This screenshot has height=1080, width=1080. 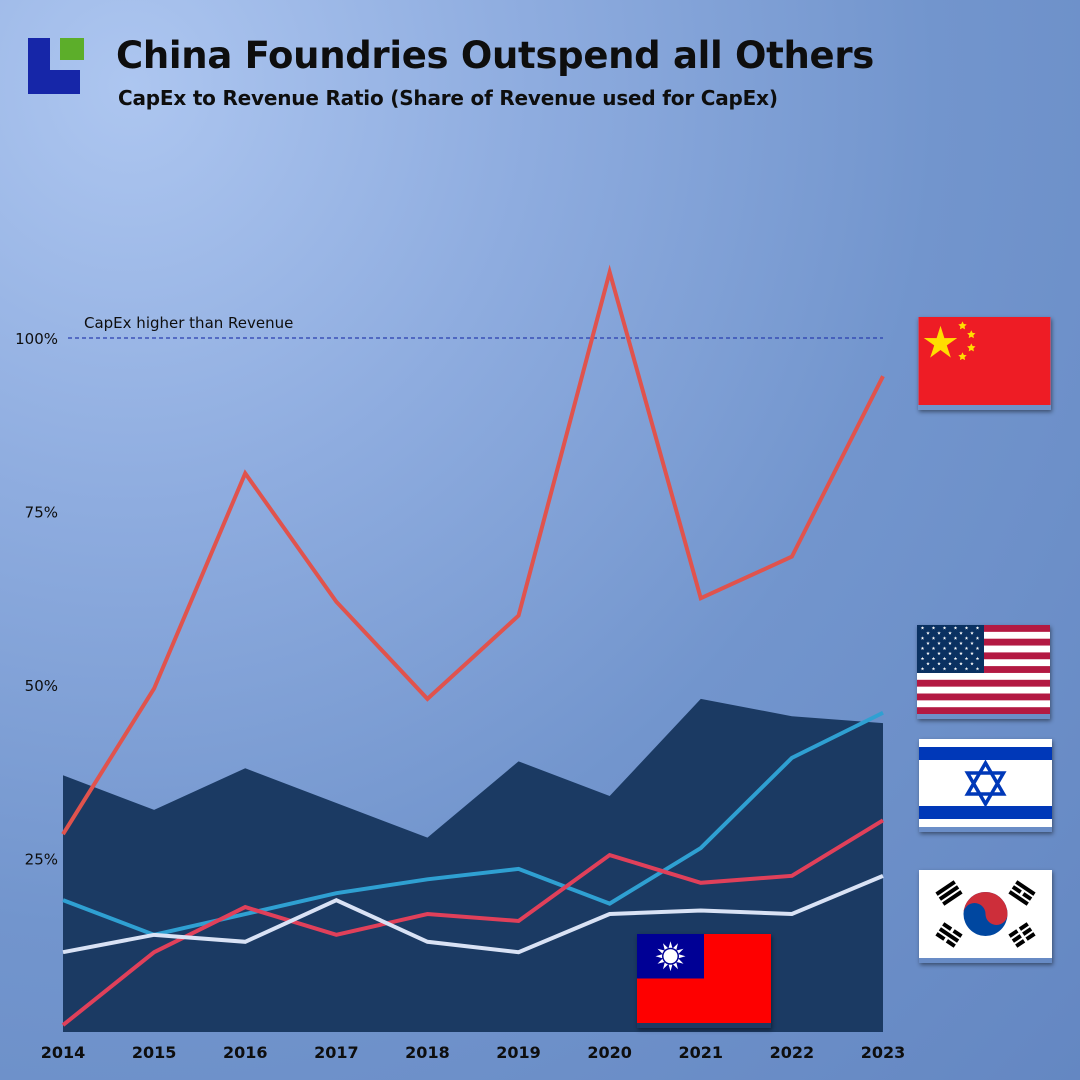 I want to click on y-tick-label: 50%, so click(x=41, y=686).